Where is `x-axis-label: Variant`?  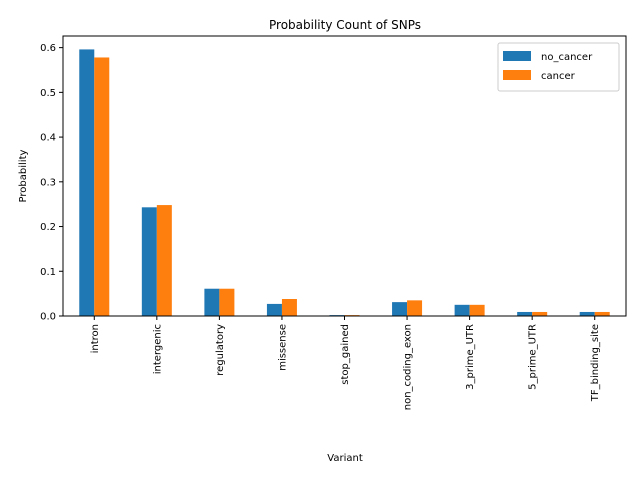
x-axis-label: Variant is located at coordinates (345, 458).